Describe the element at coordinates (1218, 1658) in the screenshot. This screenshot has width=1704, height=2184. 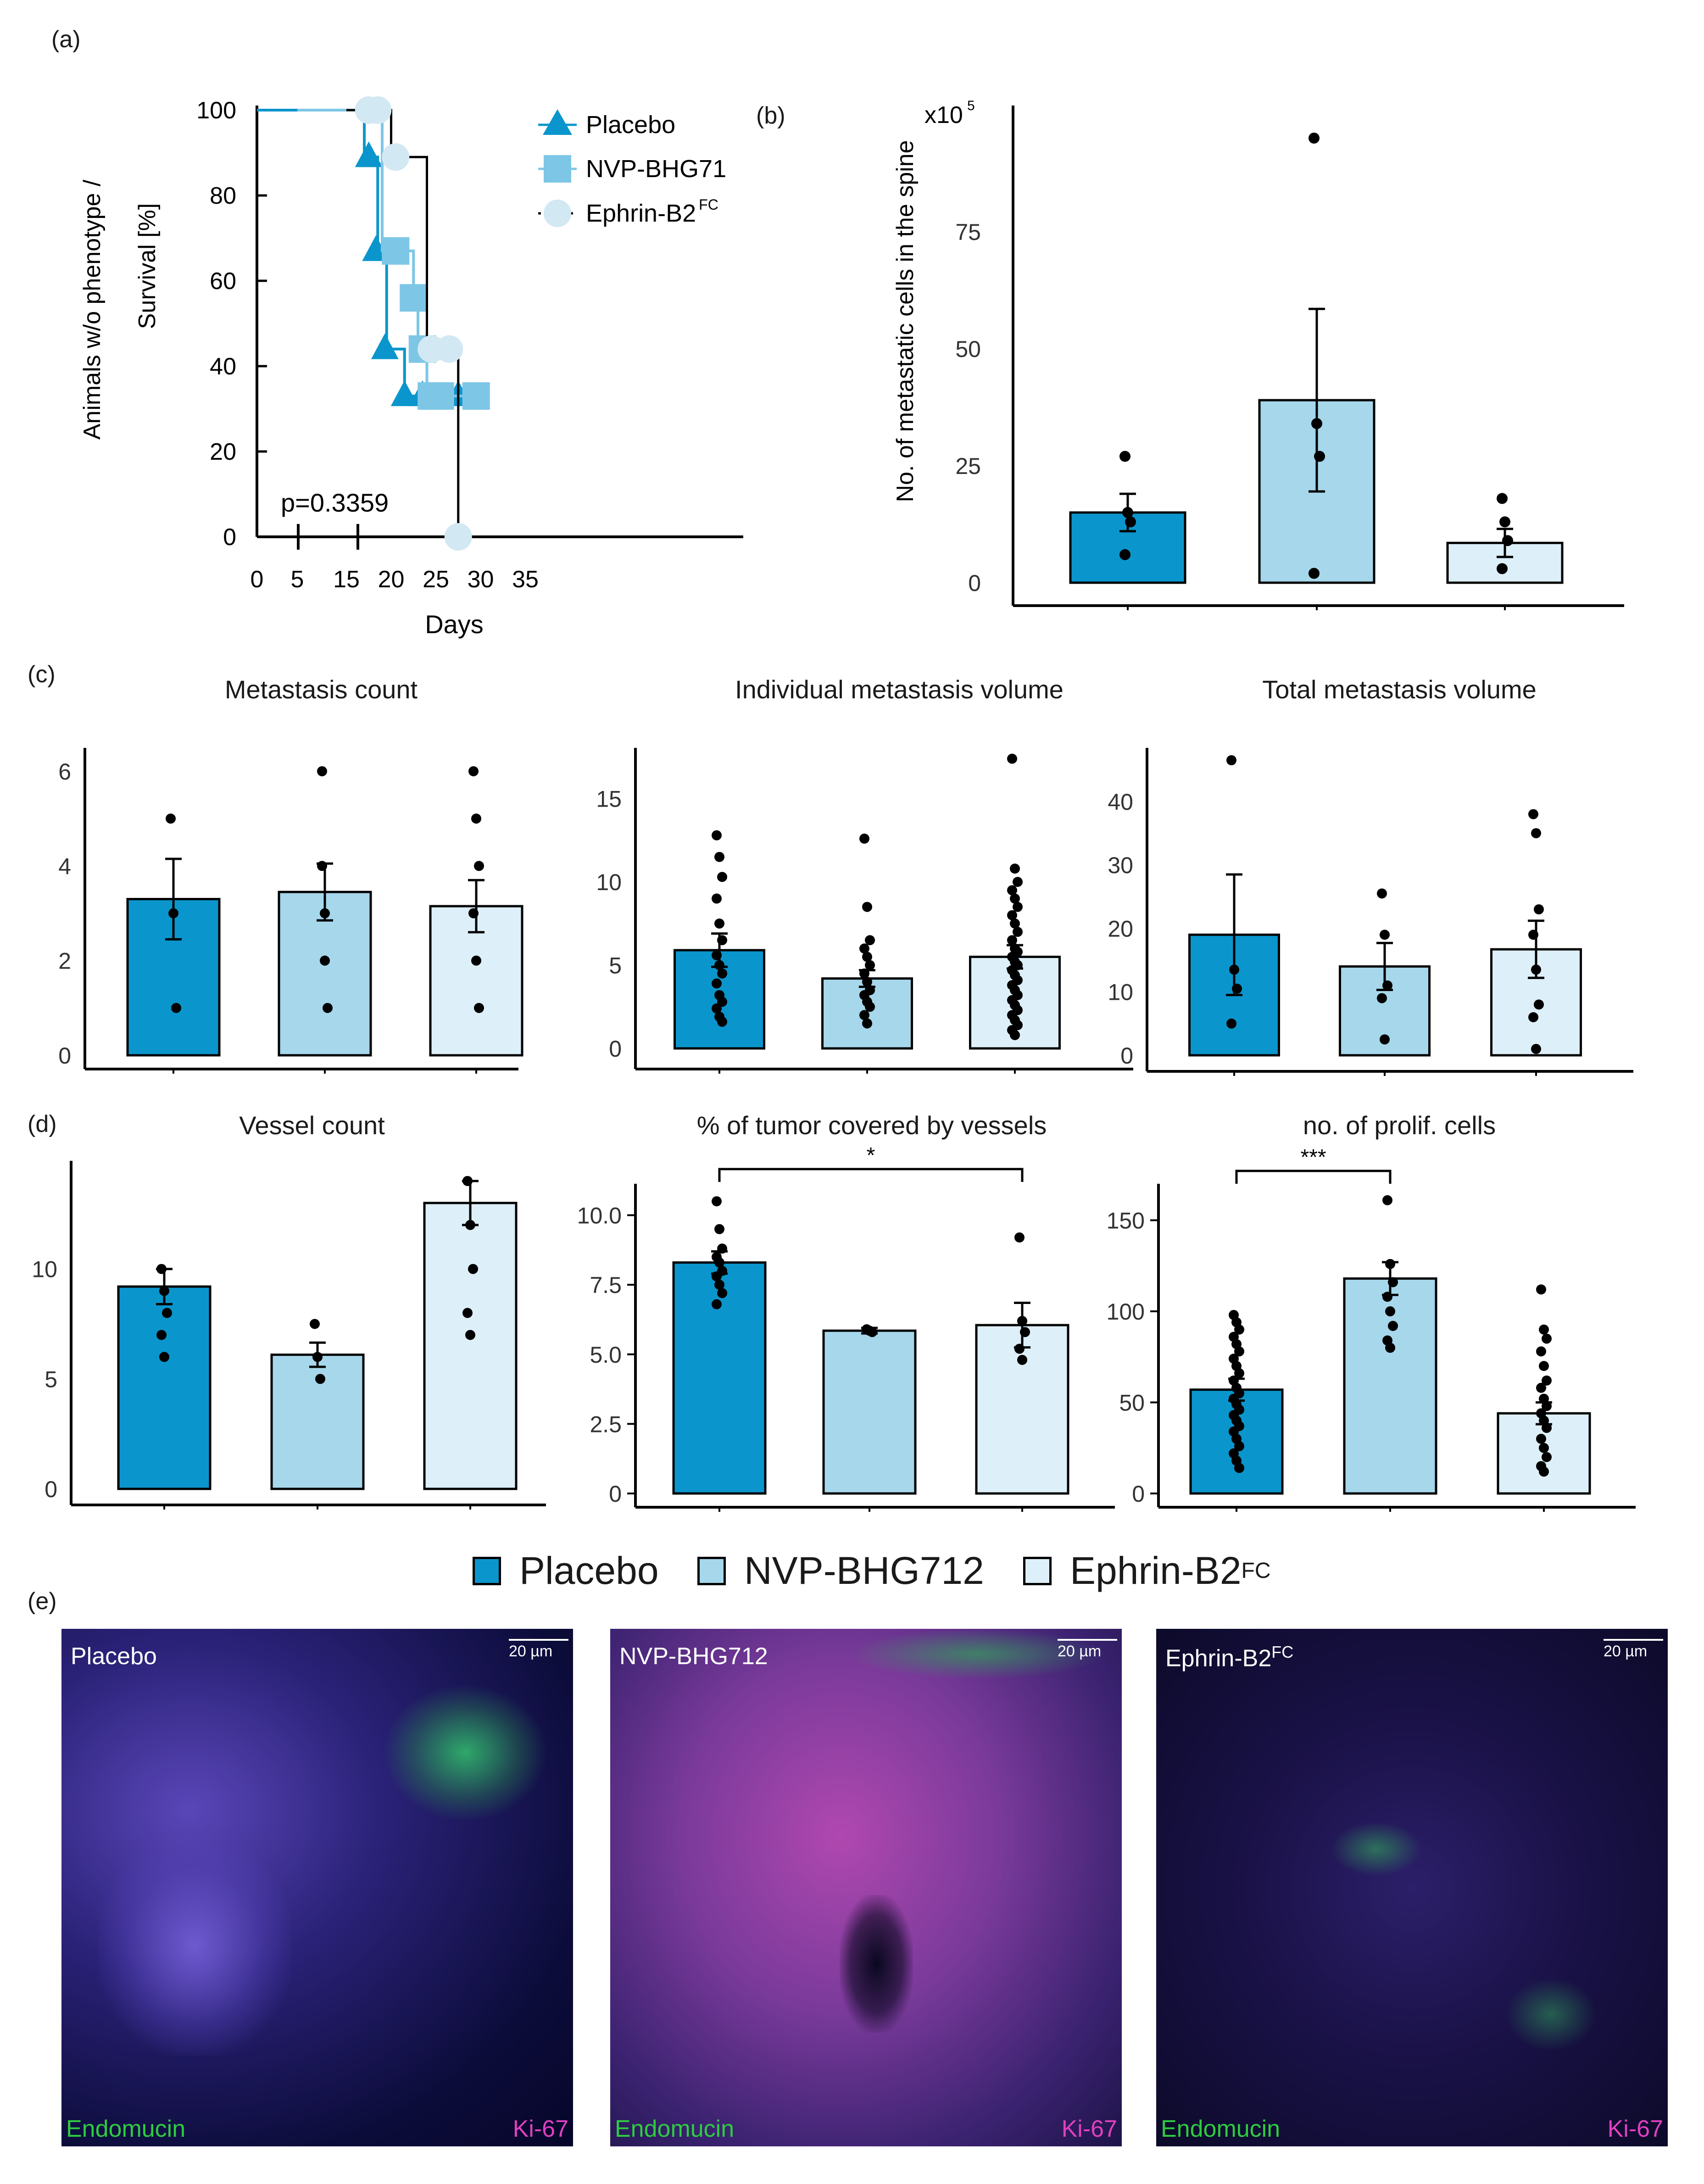
I see `micrograph-title-base: Ephrin-B2` at that location.